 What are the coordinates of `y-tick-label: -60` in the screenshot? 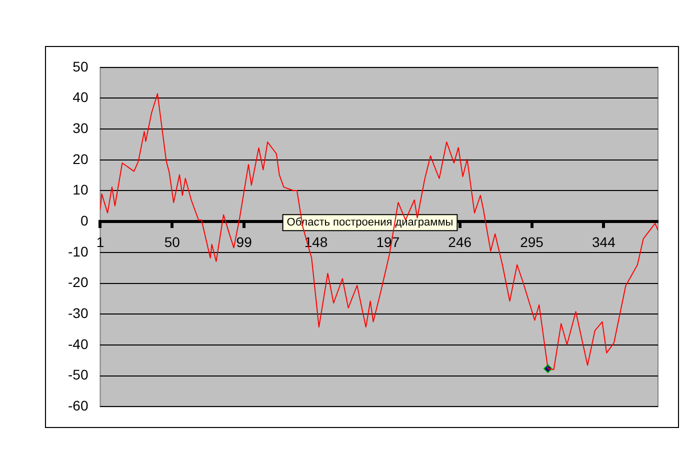 It's located at (78, 405).